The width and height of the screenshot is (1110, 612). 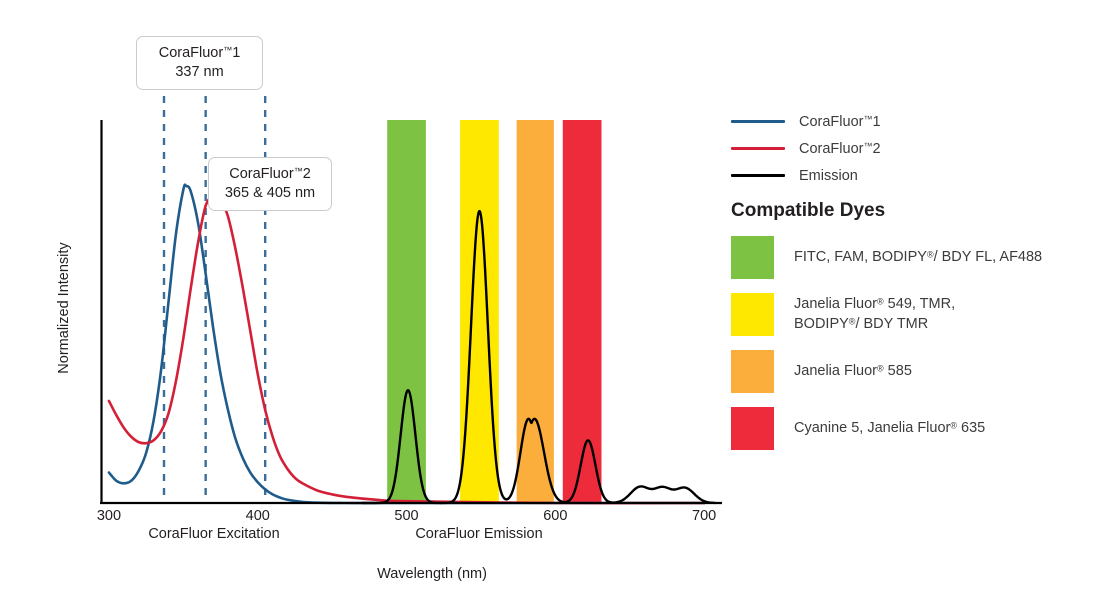 What do you see at coordinates (840, 148) in the screenshot?
I see `legend-item-label: CoraFluor™2` at bounding box center [840, 148].